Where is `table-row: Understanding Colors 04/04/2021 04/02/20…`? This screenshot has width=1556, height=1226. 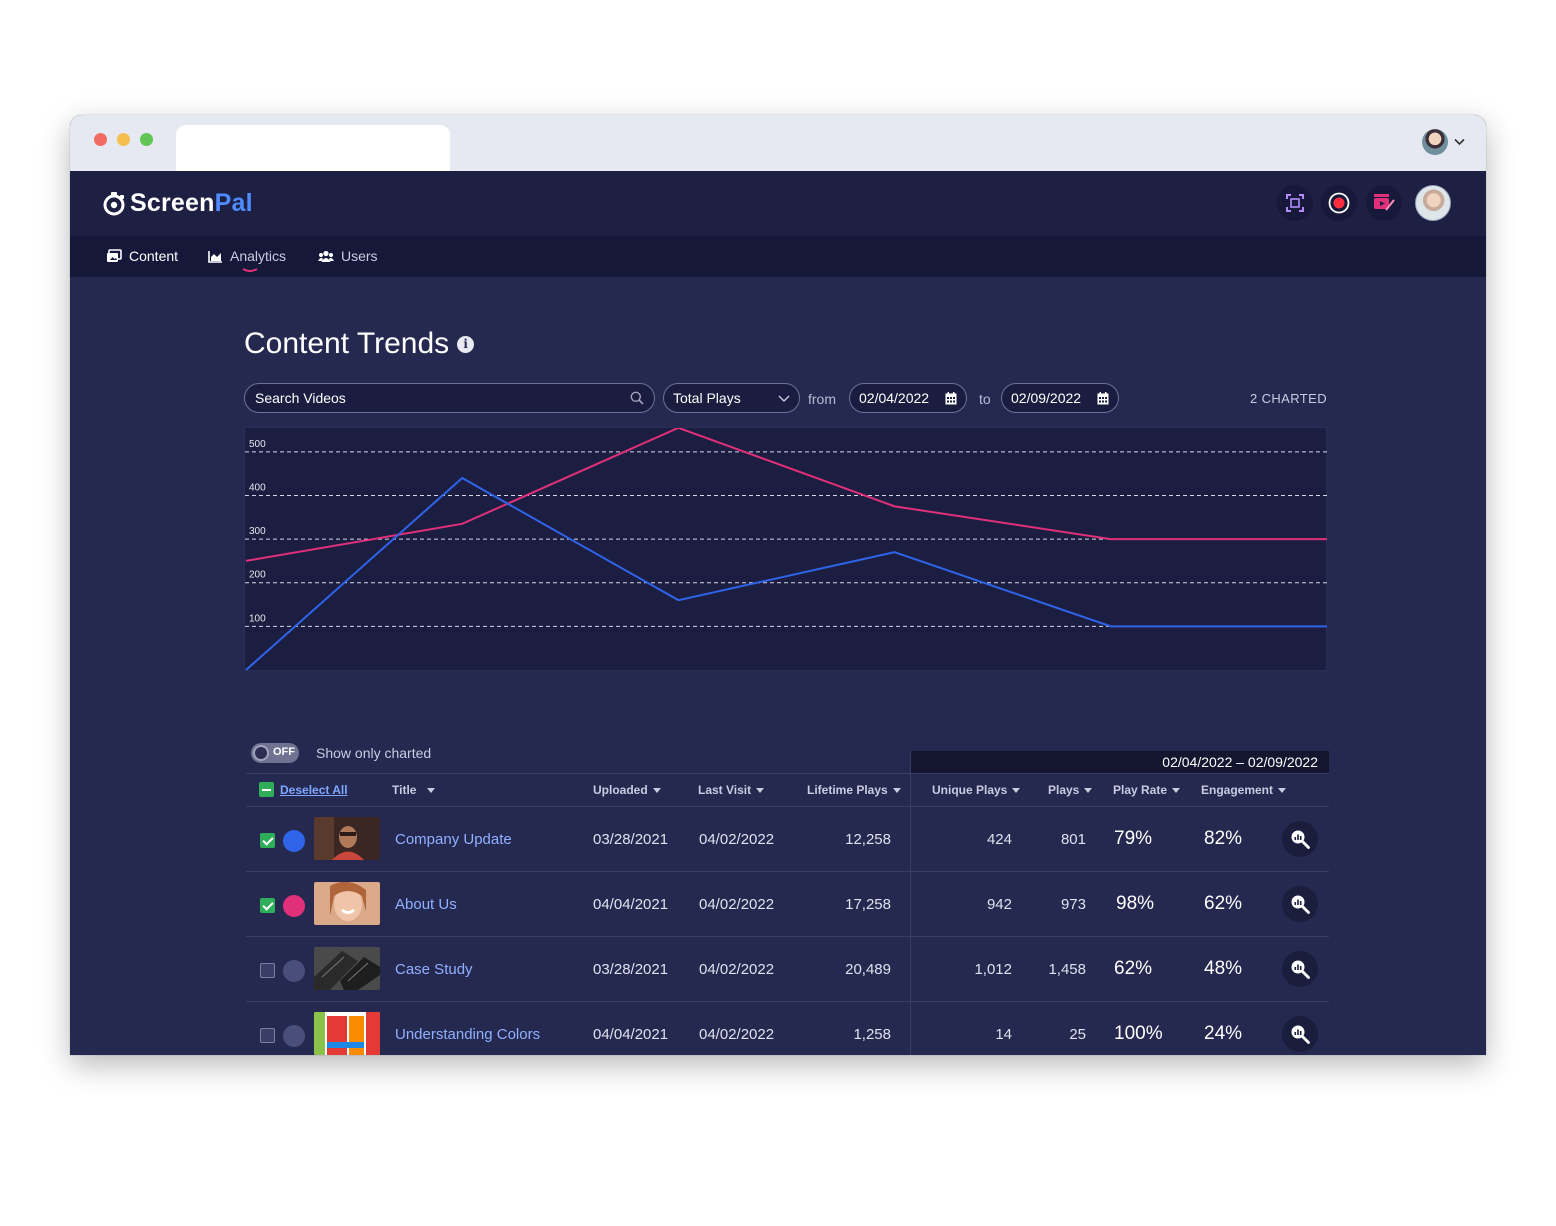 table-row: Understanding Colors 04/04/2021 04/02/20… is located at coordinates (787, 1028).